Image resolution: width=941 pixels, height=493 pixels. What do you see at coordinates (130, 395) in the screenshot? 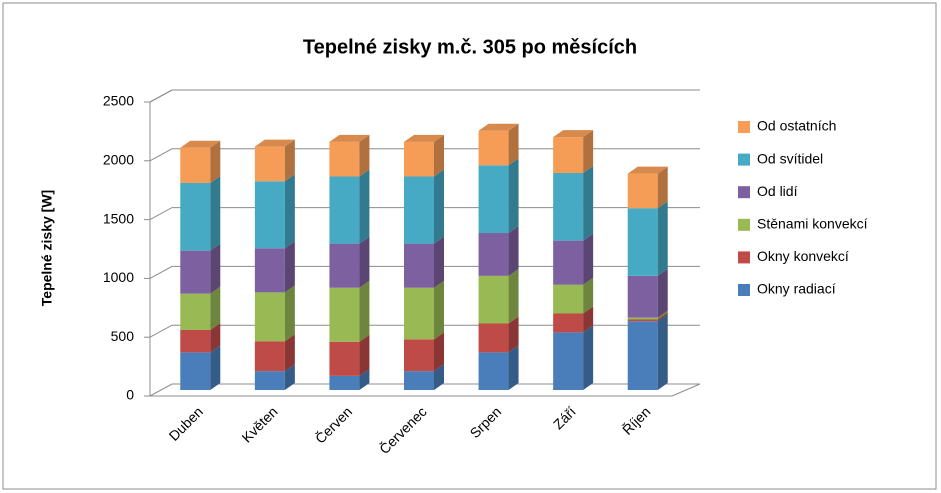
I see `y-tick-label: 0` at bounding box center [130, 395].